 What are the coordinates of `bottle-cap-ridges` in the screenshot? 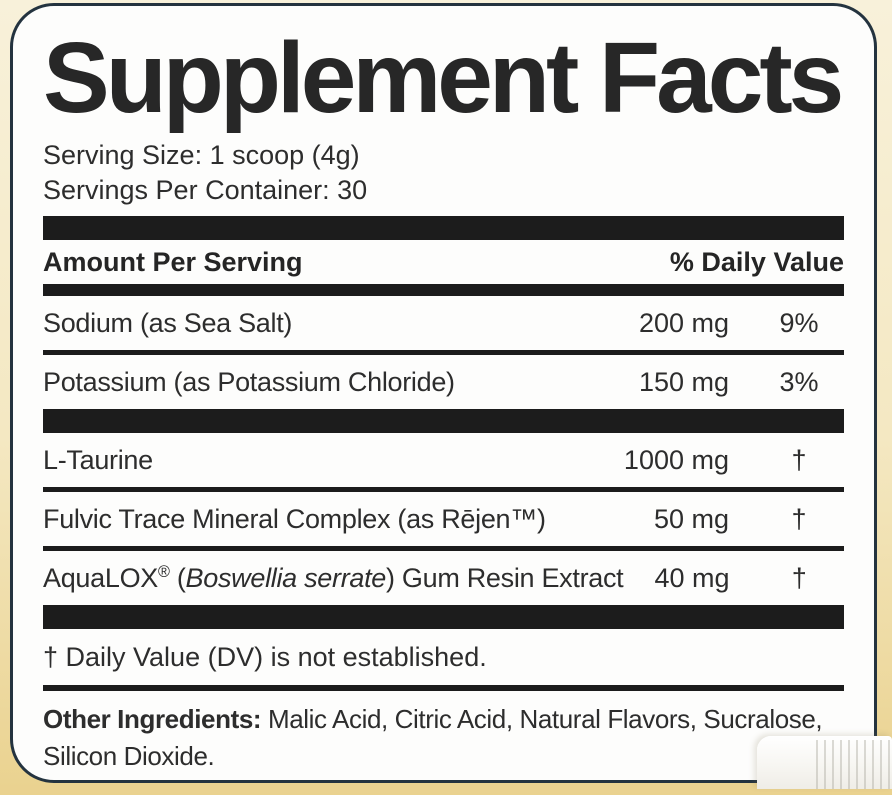 It's located at (854, 764).